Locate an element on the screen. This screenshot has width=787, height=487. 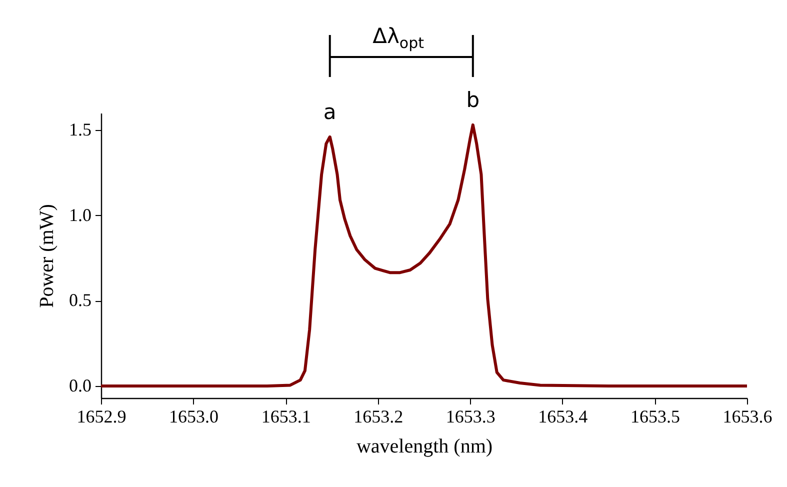
y-tick-label: 1.5 is located at coordinates (80, 130).